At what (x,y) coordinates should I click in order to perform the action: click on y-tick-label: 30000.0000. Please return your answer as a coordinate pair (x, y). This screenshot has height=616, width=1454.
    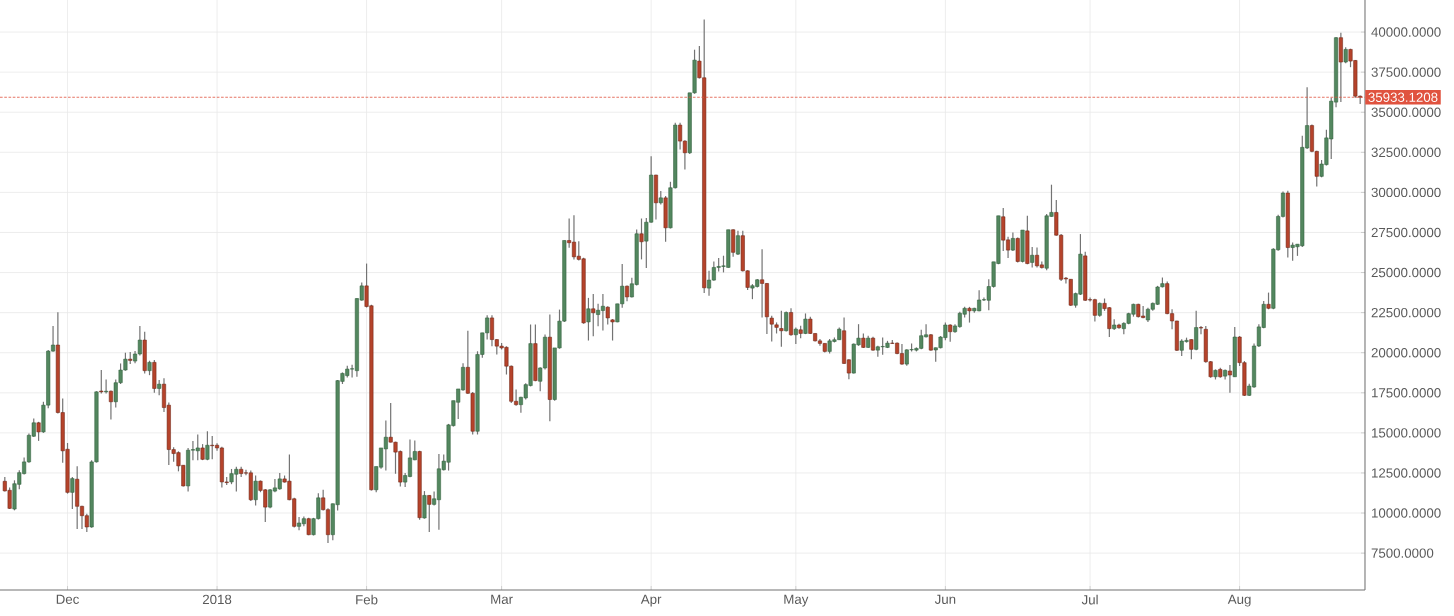
    Looking at the image, I should click on (1406, 192).